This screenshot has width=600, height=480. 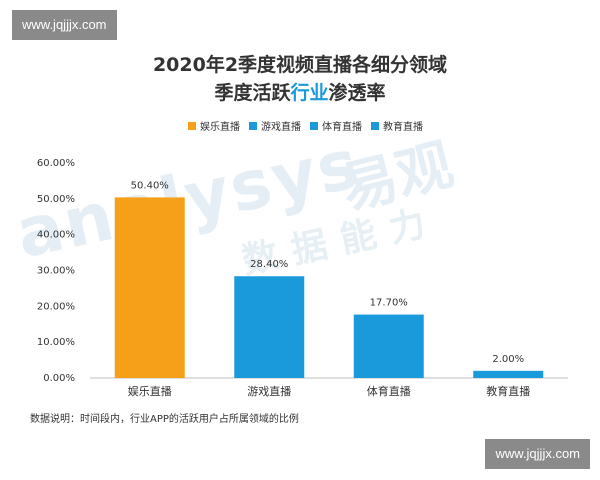 I want to click on chart-legend: 娱乐直播 游戏直播 体育直播 教育直播, so click(x=305, y=125).